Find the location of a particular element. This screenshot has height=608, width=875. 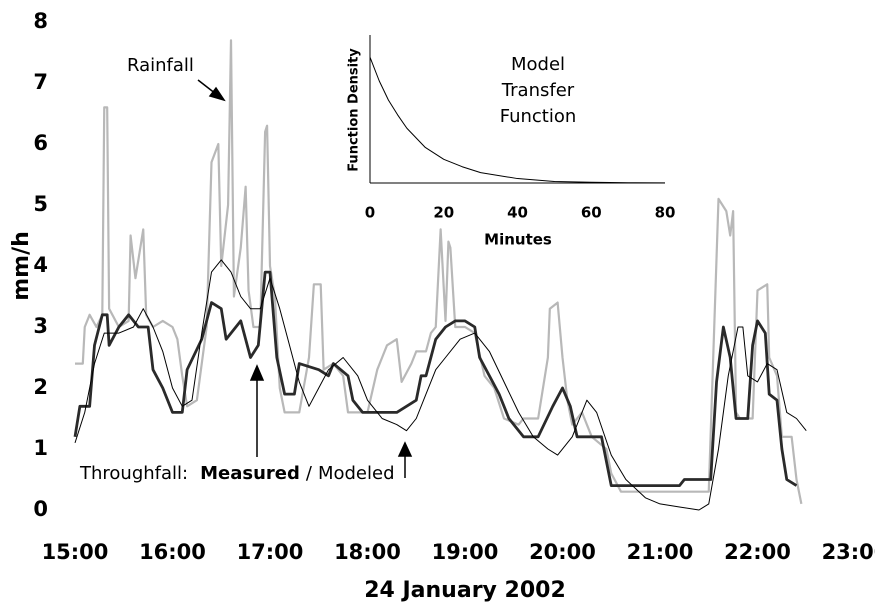

annotation: Throughfall: is located at coordinates (133, 473).